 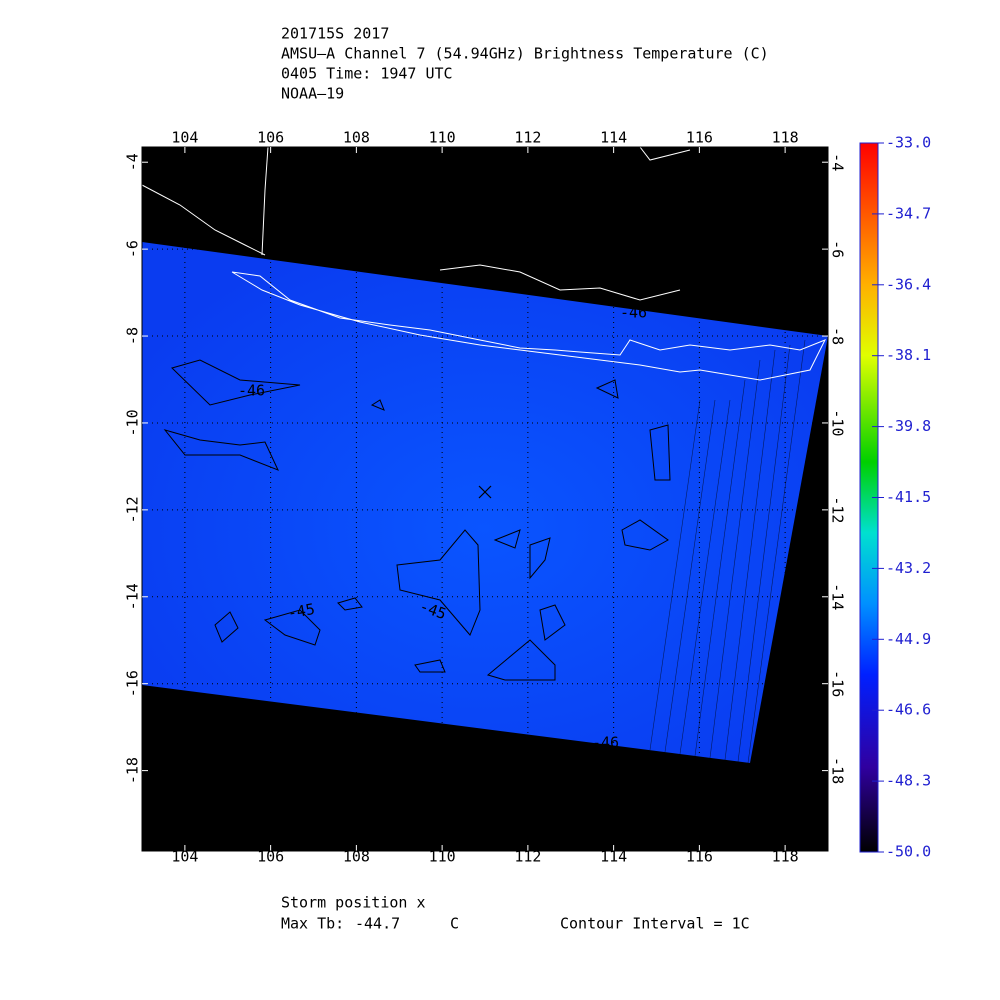 What do you see at coordinates (908, 213) in the screenshot?
I see `colorbar-label: -34.7` at bounding box center [908, 213].